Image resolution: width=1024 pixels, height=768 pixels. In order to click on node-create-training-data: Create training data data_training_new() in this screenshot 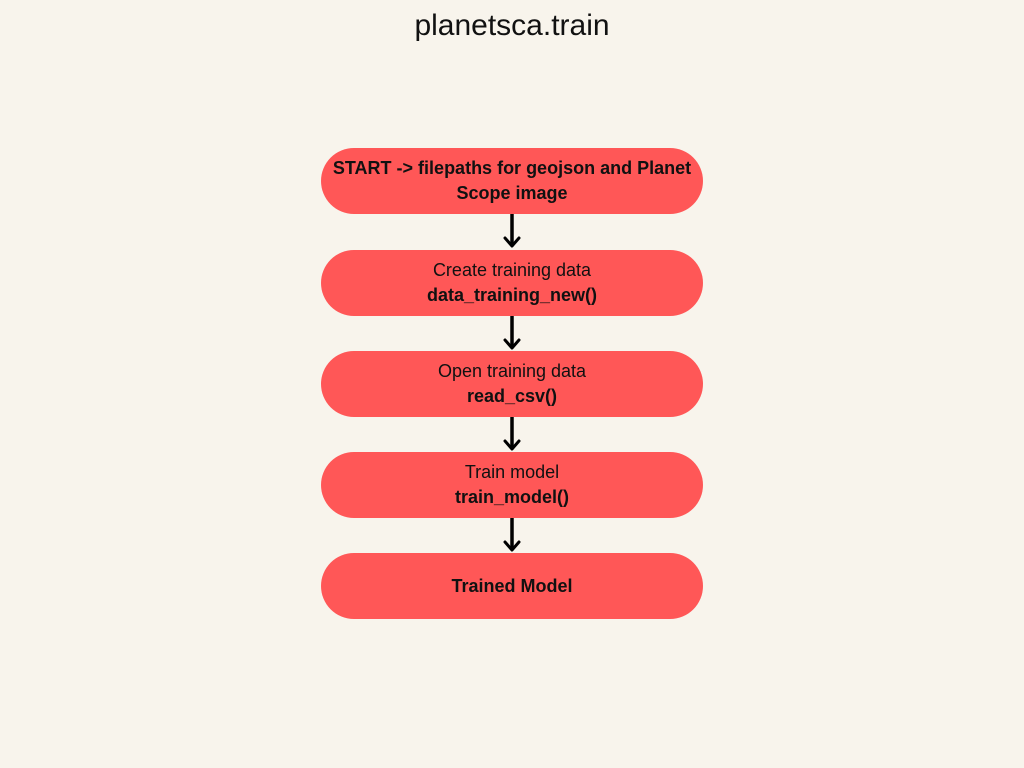, I will do `click(512, 283)`.